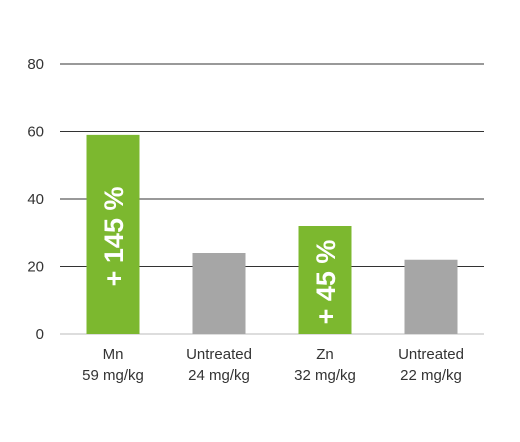  What do you see at coordinates (40, 334) in the screenshot?
I see `y-tick-label: 0` at bounding box center [40, 334].